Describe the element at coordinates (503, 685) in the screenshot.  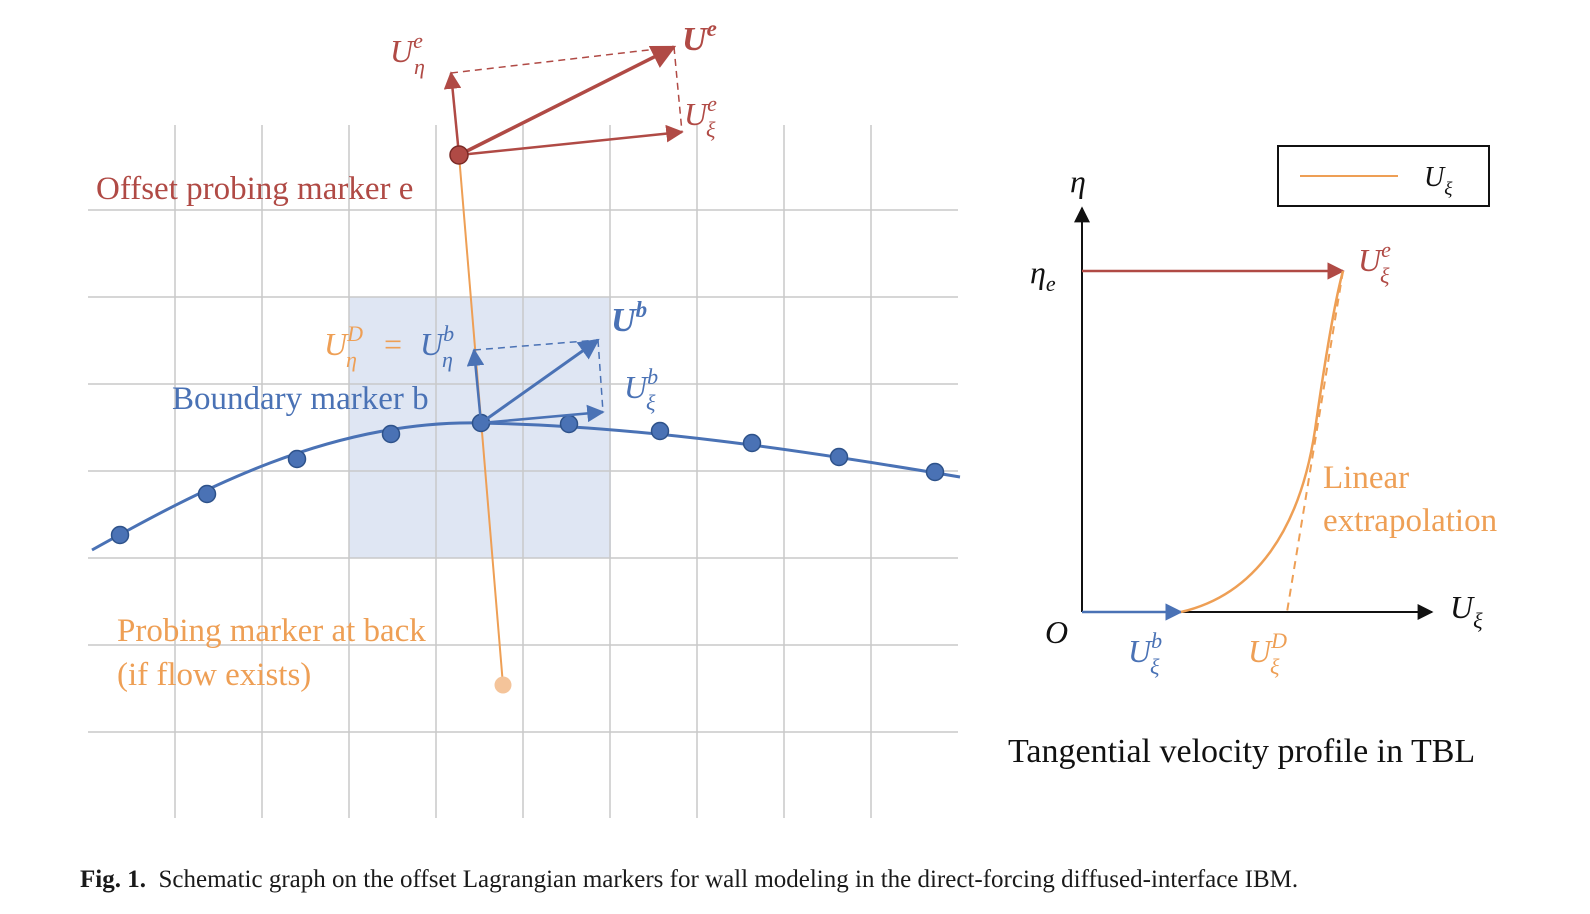
I see `back-probing-marker` at that location.